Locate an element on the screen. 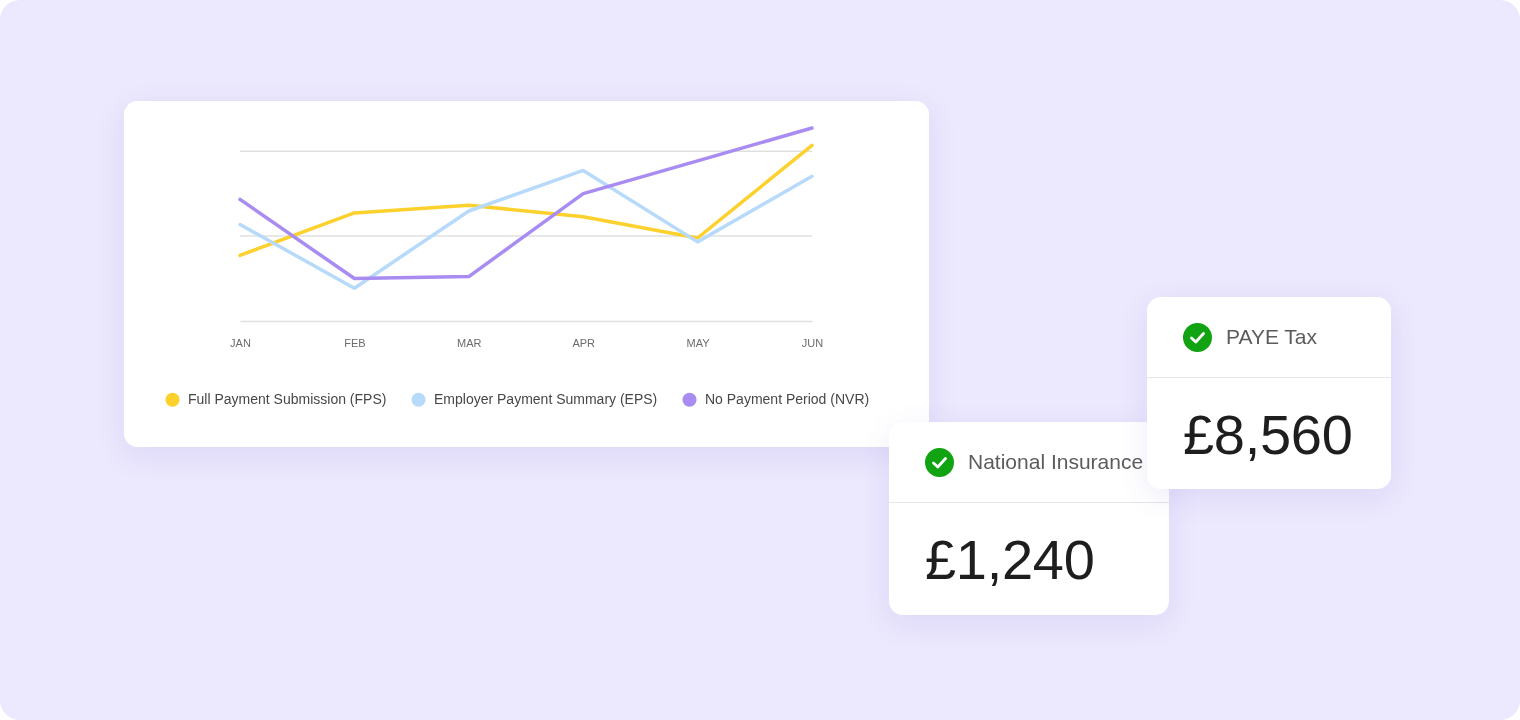 This screenshot has width=1520, height=720. text: PAYE Tax is located at coordinates (1272, 337).